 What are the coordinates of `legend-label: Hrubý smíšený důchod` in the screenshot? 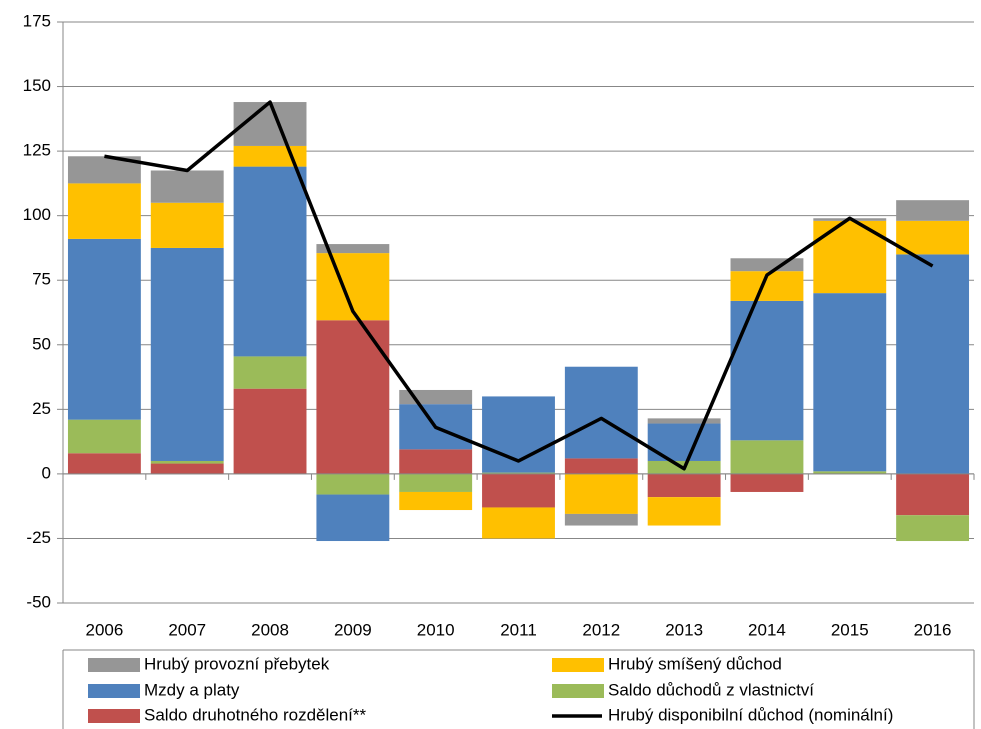 It's located at (695, 663).